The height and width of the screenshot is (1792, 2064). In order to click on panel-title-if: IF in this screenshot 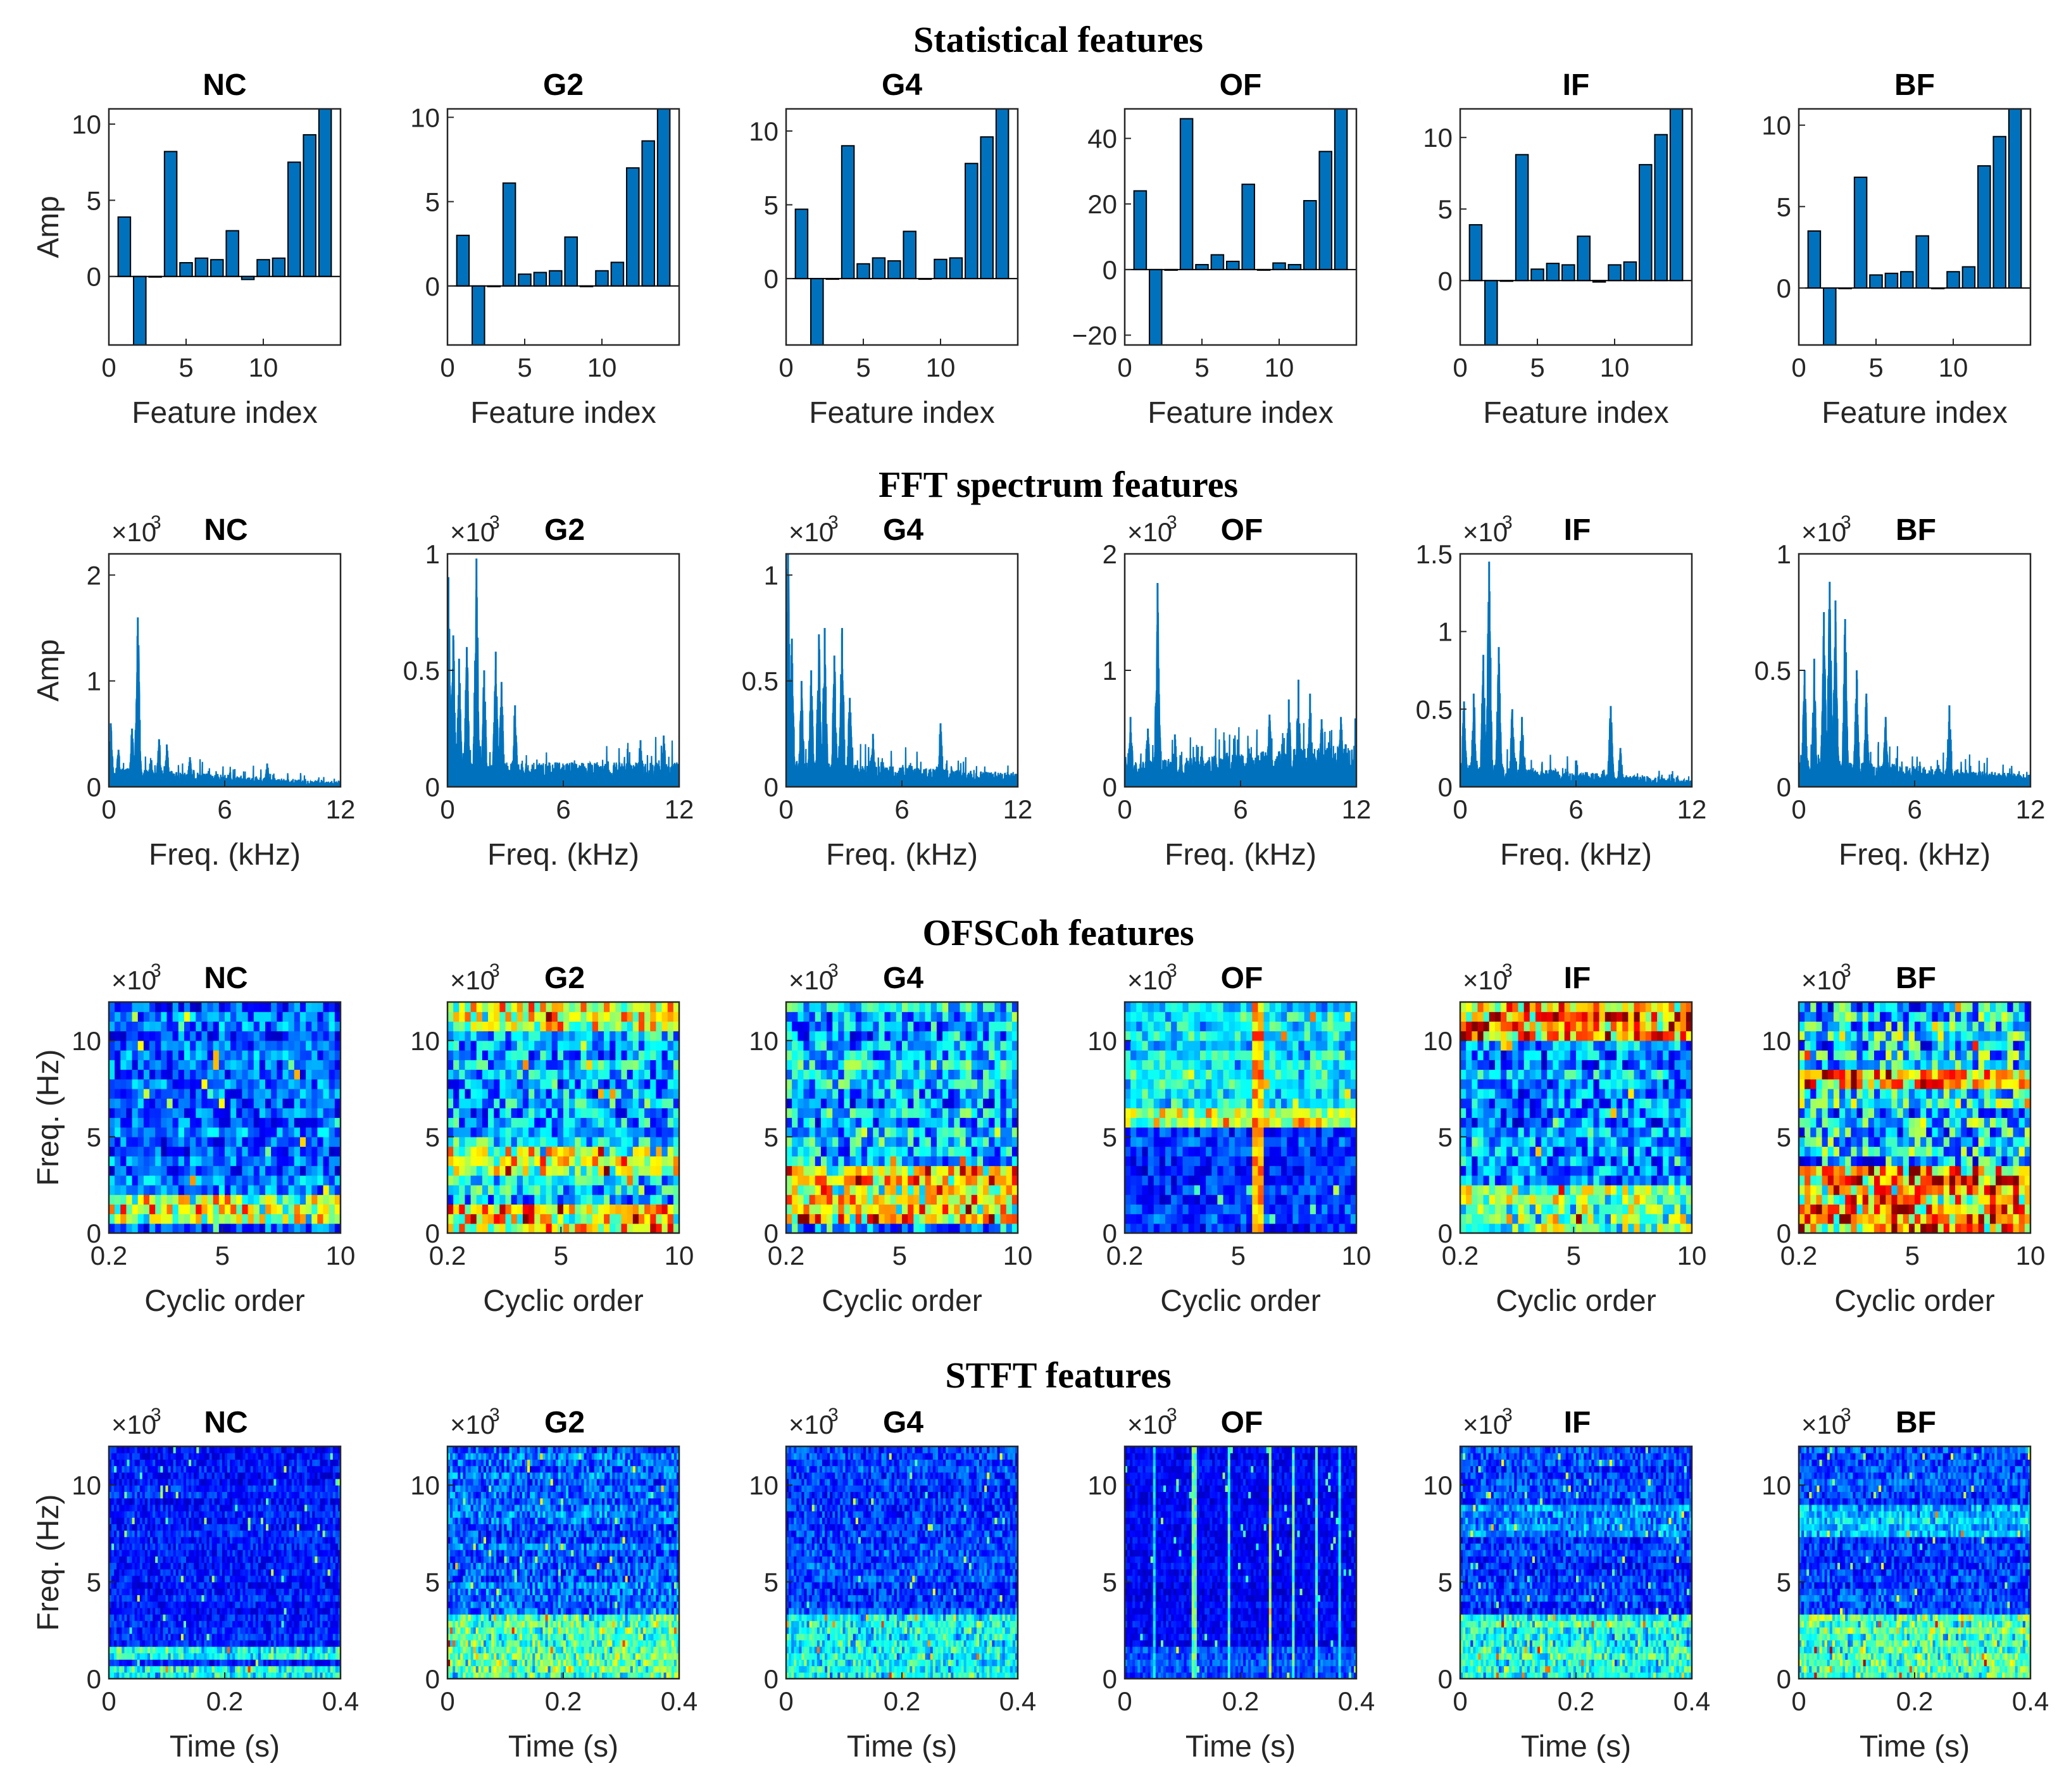, I will do `click(1576, 85)`.